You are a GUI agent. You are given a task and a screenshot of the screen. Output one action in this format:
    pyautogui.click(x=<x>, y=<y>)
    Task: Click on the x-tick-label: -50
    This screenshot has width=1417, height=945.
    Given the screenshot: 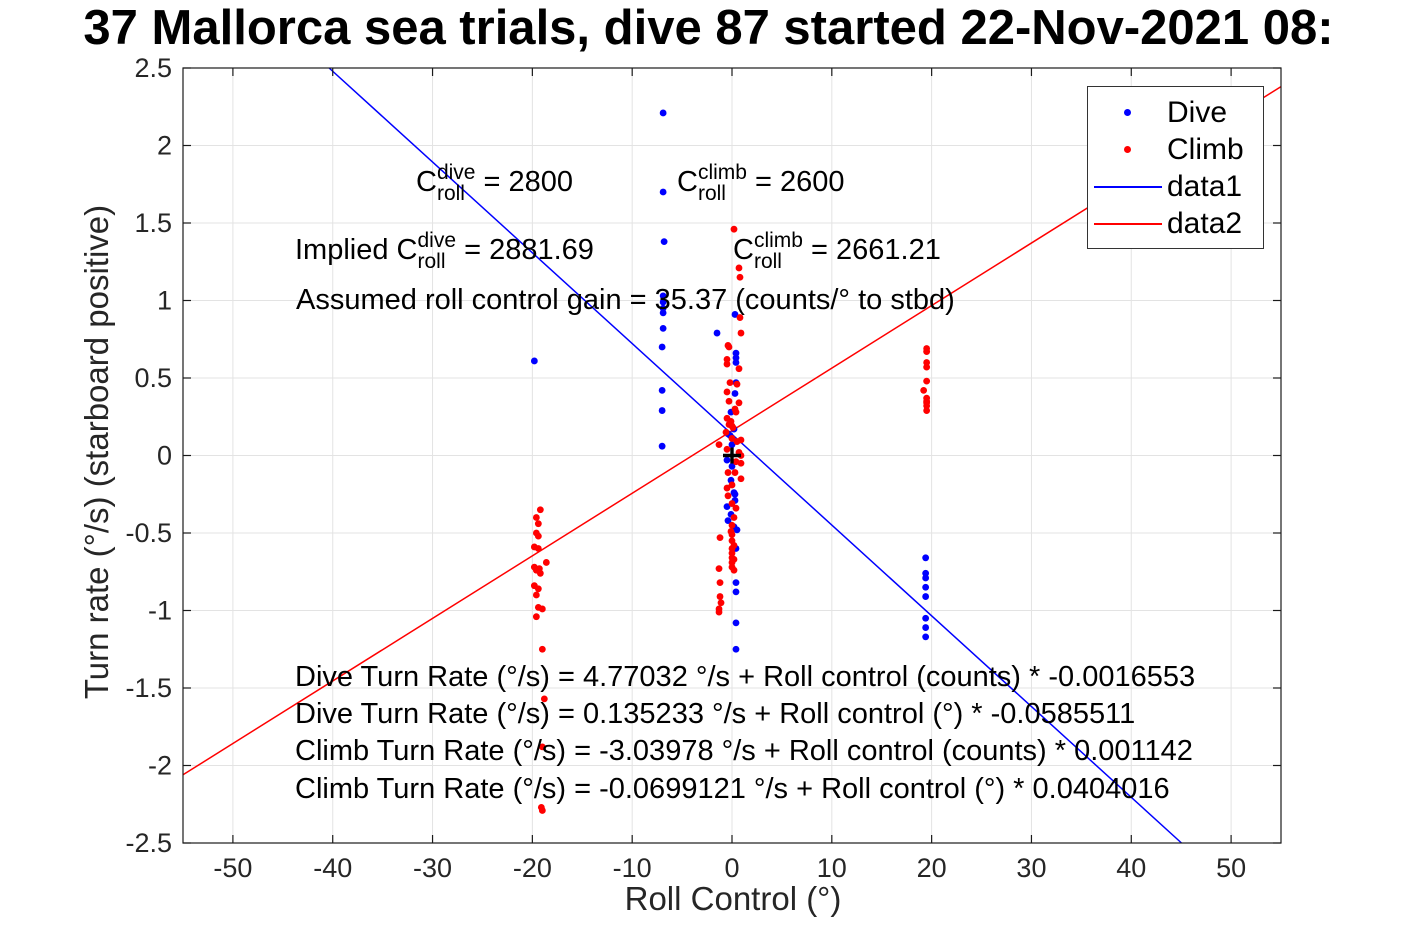 What is the action you would take?
    pyautogui.click(x=232, y=868)
    